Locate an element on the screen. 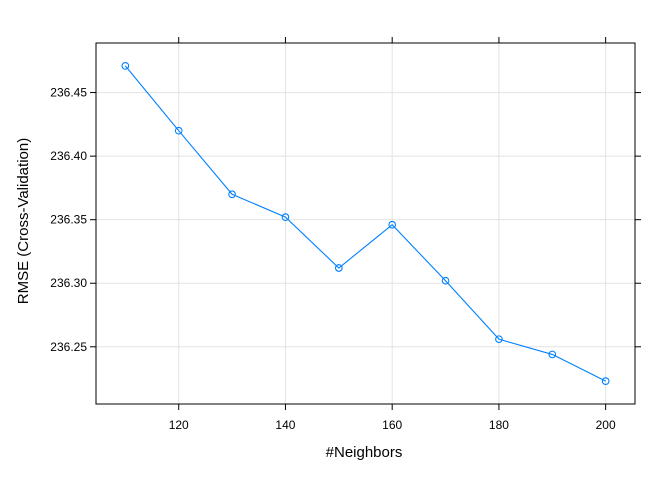  y-tick-label: 236.35 is located at coordinates (68, 220).